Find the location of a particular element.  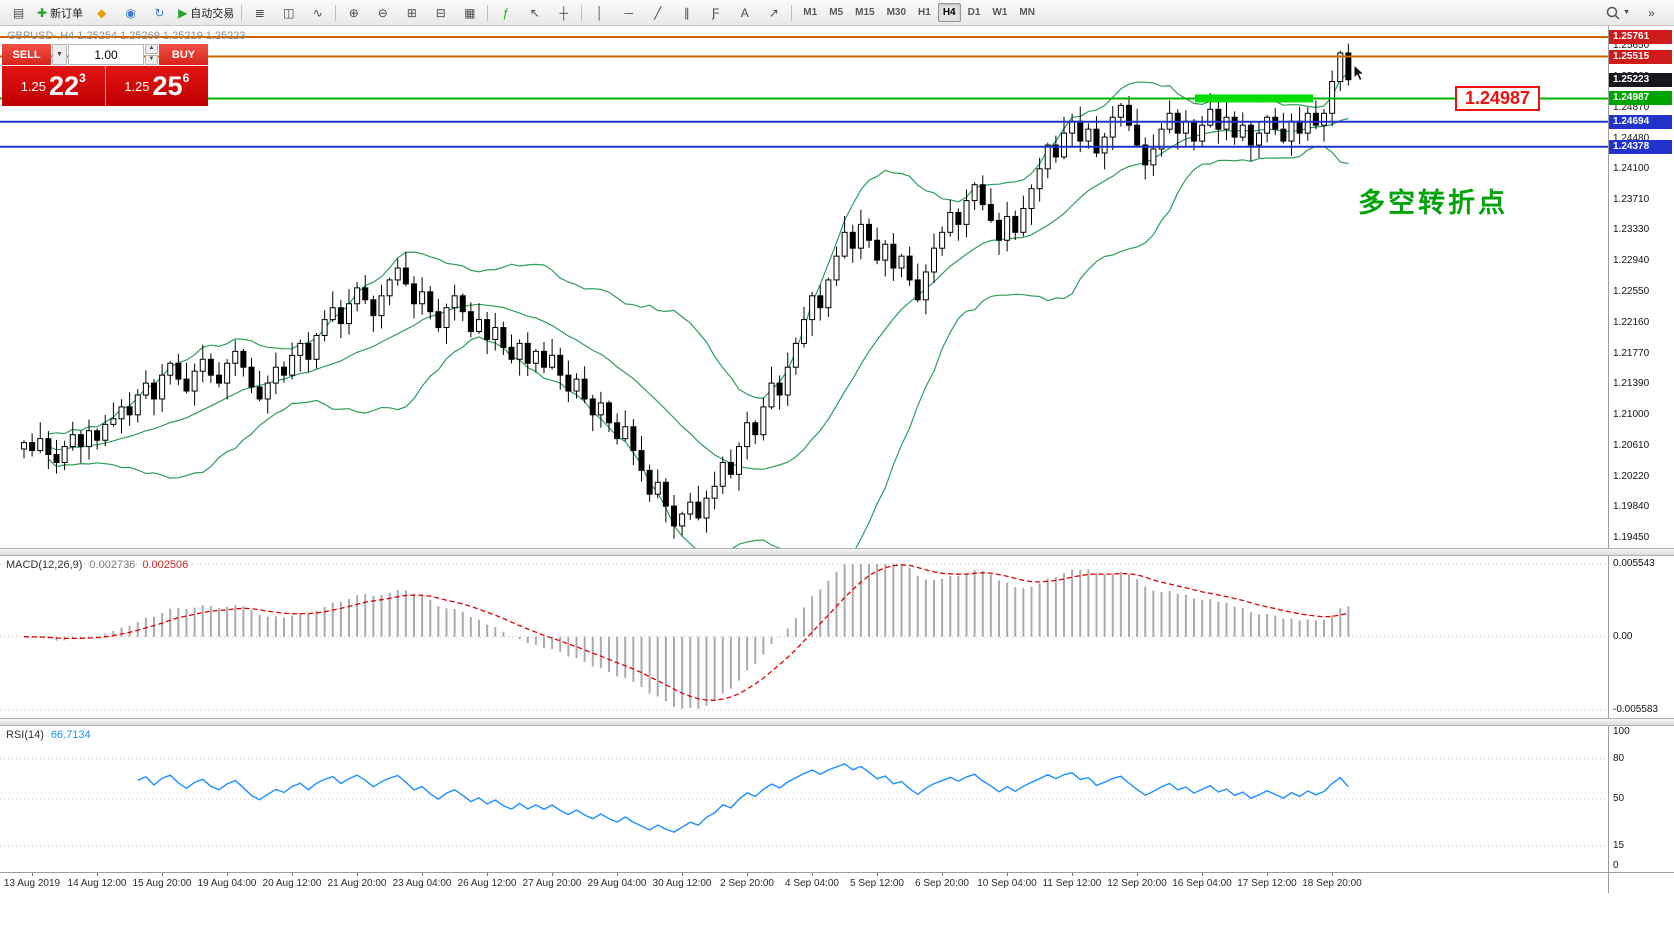

text-tool-button: A is located at coordinates (744, 12).